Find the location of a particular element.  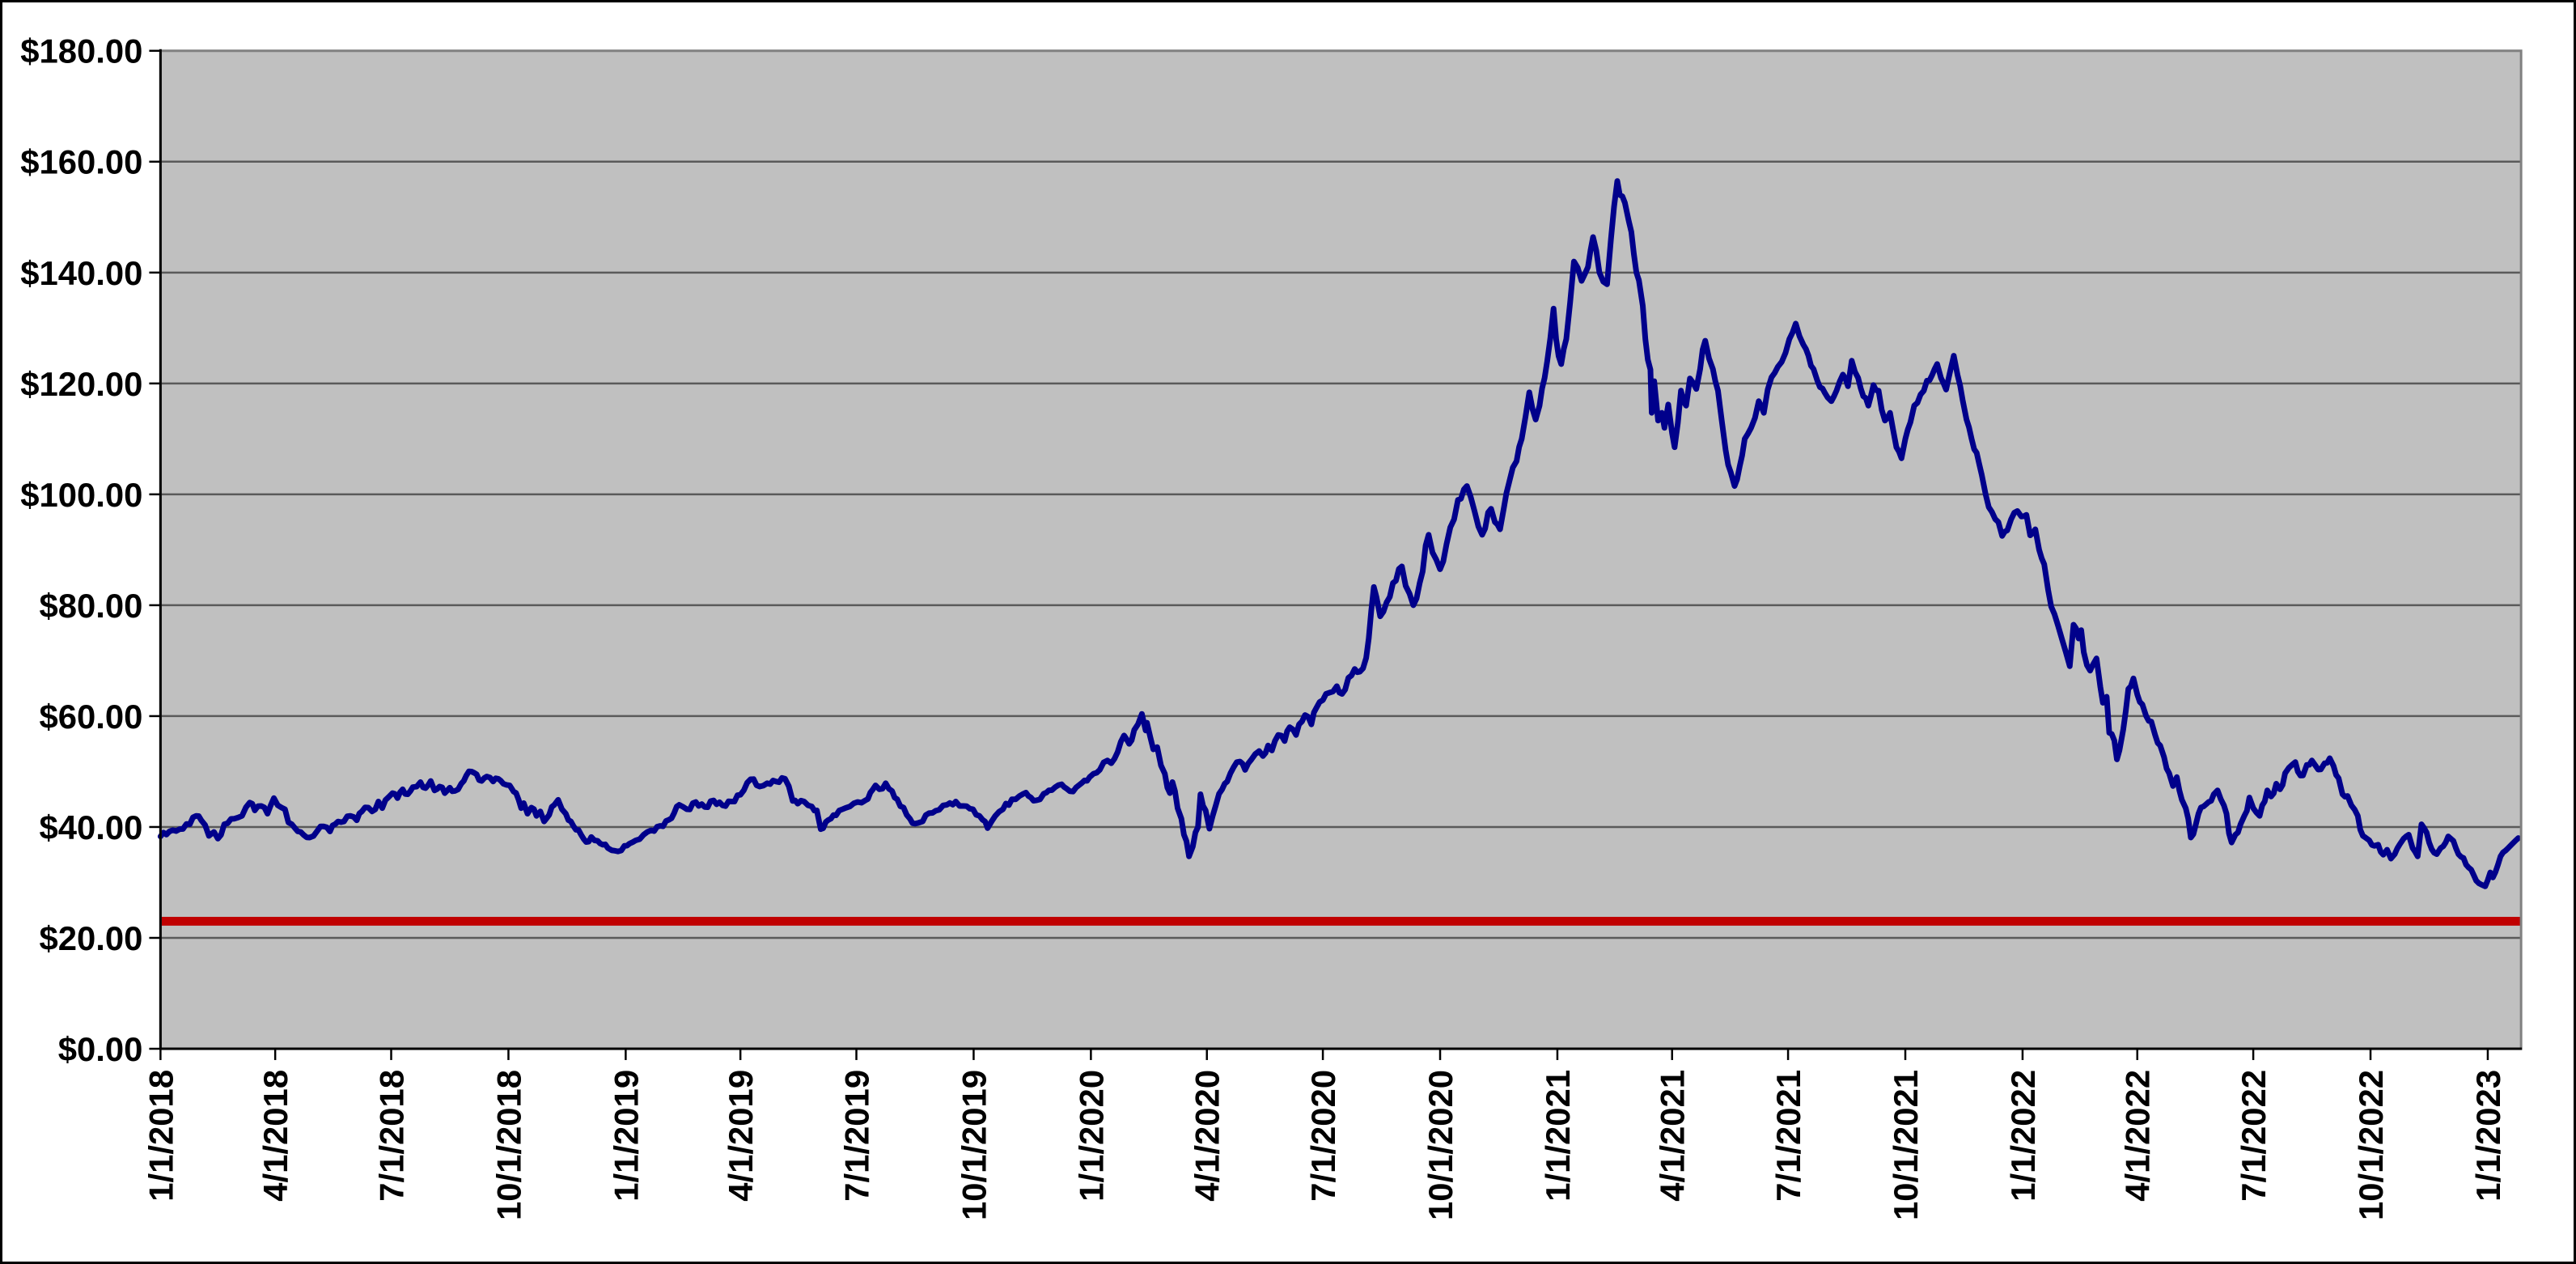

x-axis-label: 1/1/2018 is located at coordinates (161, 1136).